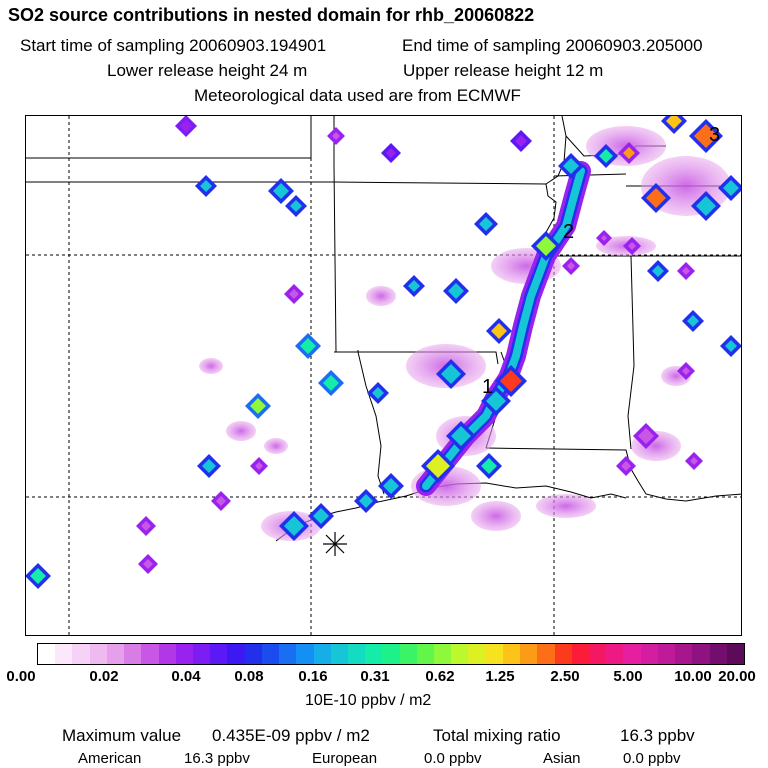 The width and height of the screenshot is (768, 768). Describe the element at coordinates (391, 654) in the screenshot. I see `colorbar` at that location.